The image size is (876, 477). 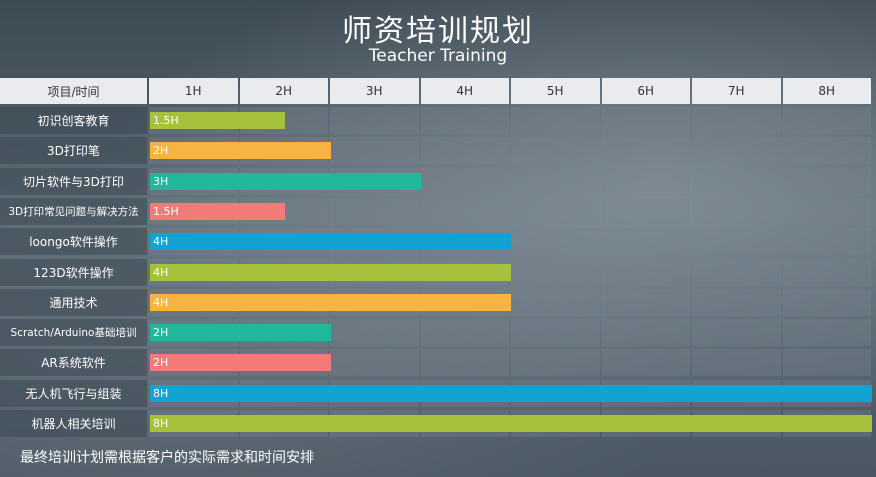 What do you see at coordinates (464, 91) in the screenshot?
I see `column-header-4h: 4H` at bounding box center [464, 91].